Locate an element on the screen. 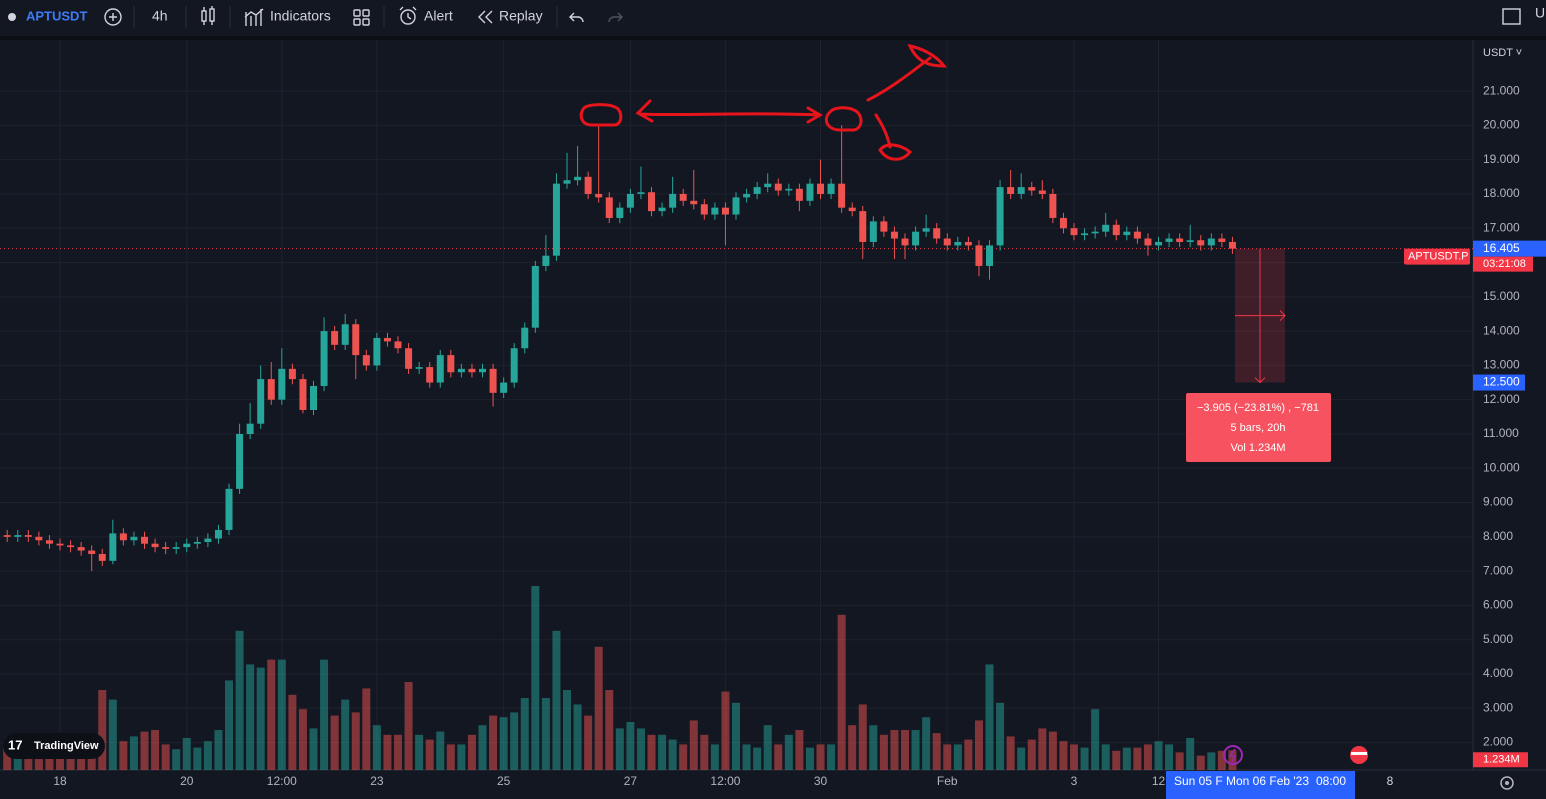 This screenshot has width=1546, height=799. currency-label: USDT ˅ is located at coordinates (1502, 53).